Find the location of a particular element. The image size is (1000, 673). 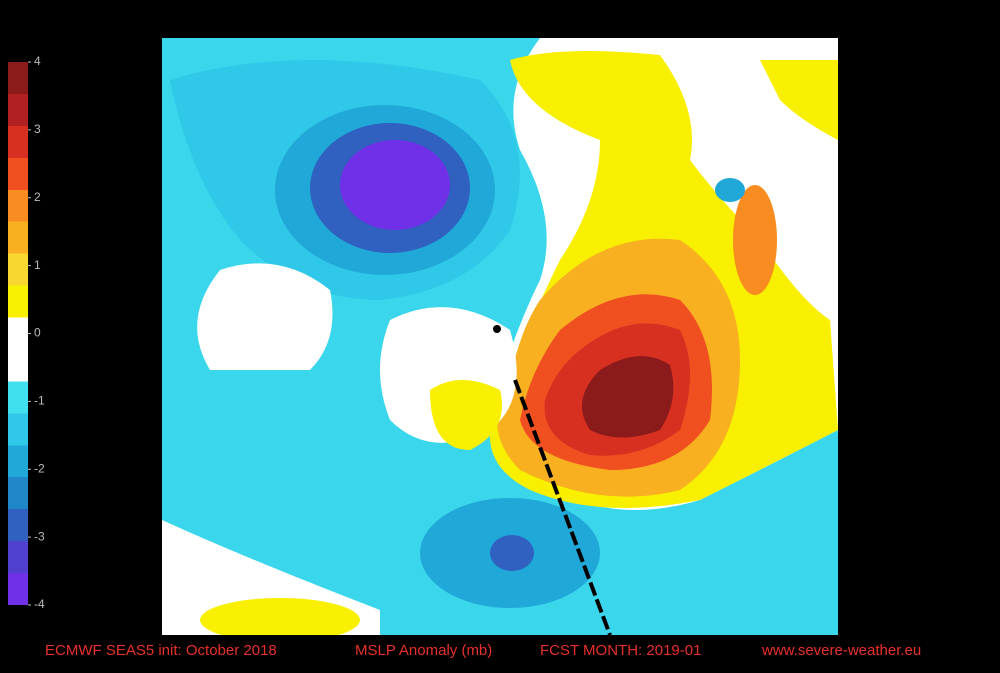

colorbar-ticks: 4 3 2 1 0 -1 -2 -3 -4 is located at coordinates (36, 332).